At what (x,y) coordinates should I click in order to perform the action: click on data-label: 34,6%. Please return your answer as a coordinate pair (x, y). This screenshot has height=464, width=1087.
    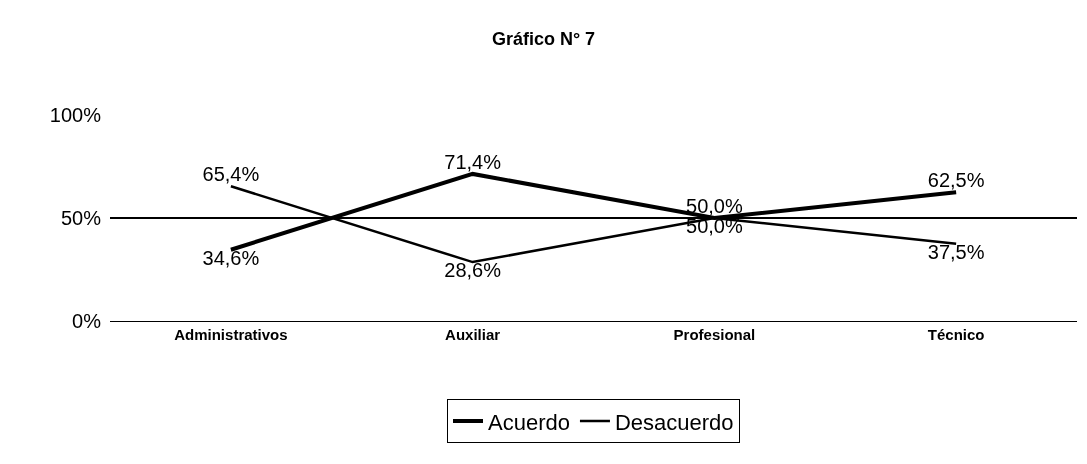
    Looking at the image, I should click on (231, 257).